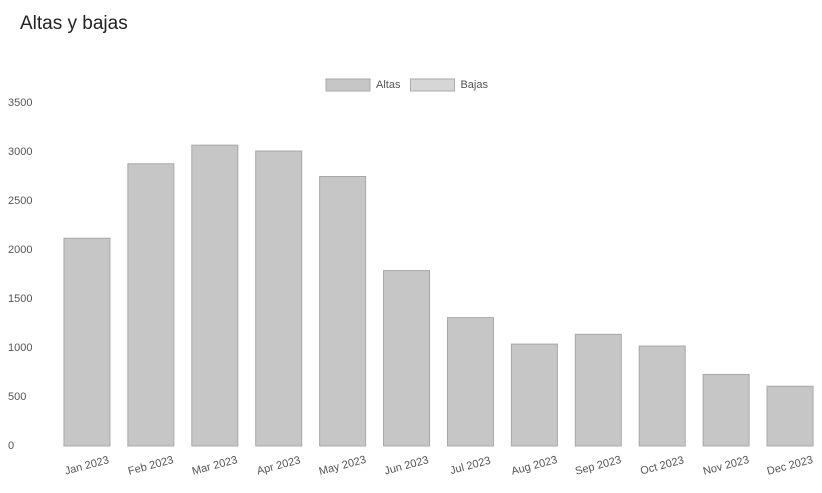 The height and width of the screenshot is (493, 822). What do you see at coordinates (151, 466) in the screenshot?
I see `x-tick-label: Feb 2023` at bounding box center [151, 466].